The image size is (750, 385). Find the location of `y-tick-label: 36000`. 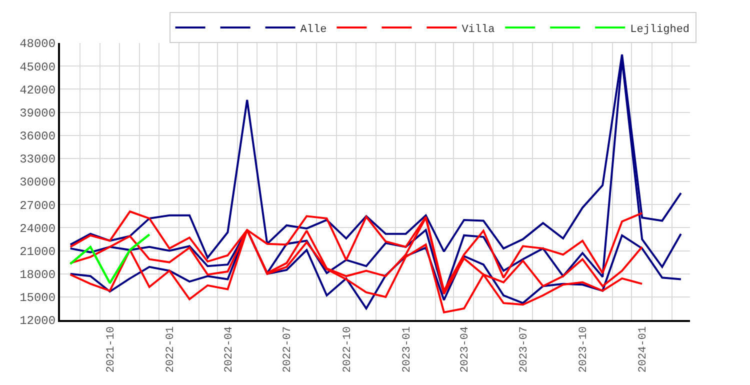

y-tick-label: 36000 is located at coordinates (38, 137).